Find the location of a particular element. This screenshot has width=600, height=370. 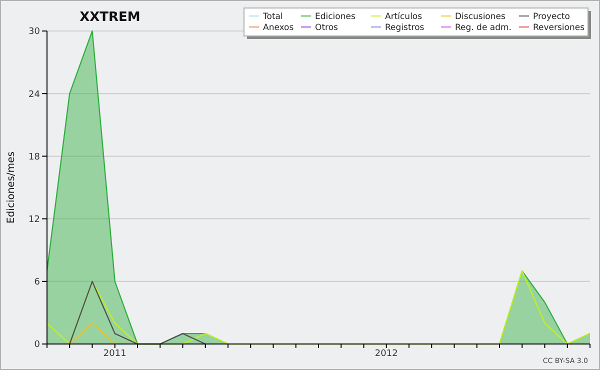

y-tick-label: 6 is located at coordinates (37, 283).